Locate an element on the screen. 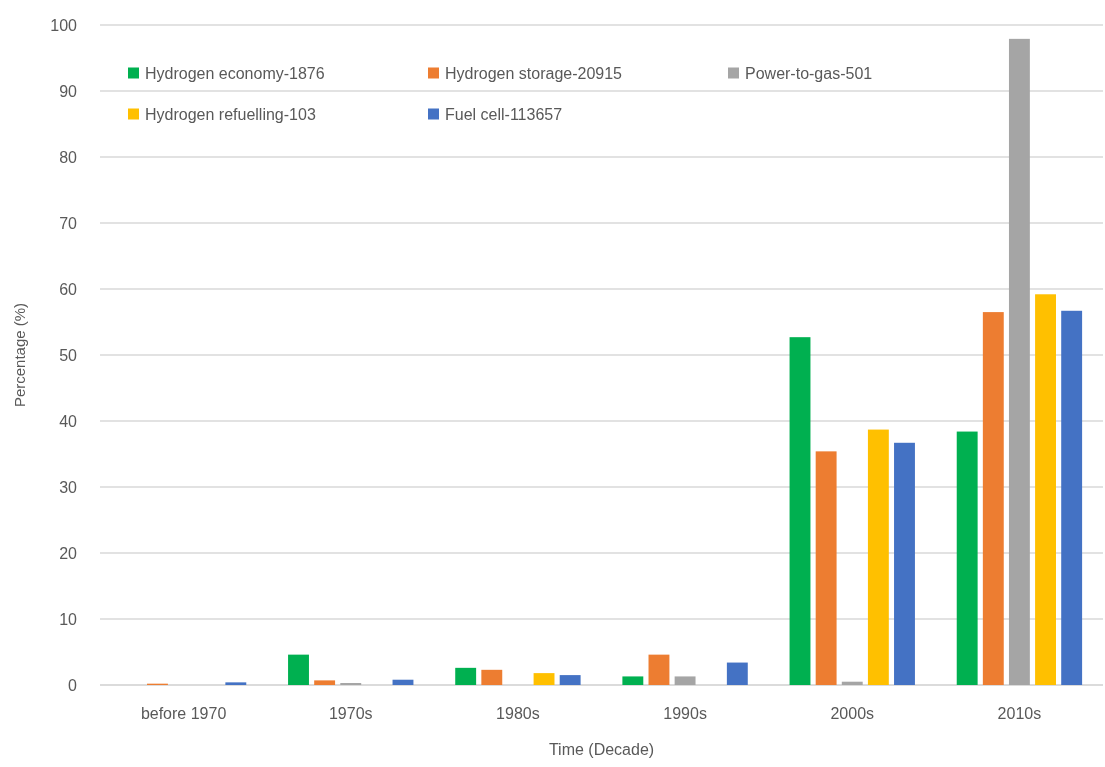 This screenshot has height=767, width=1105. y-tick-label: 20 is located at coordinates (68, 553).